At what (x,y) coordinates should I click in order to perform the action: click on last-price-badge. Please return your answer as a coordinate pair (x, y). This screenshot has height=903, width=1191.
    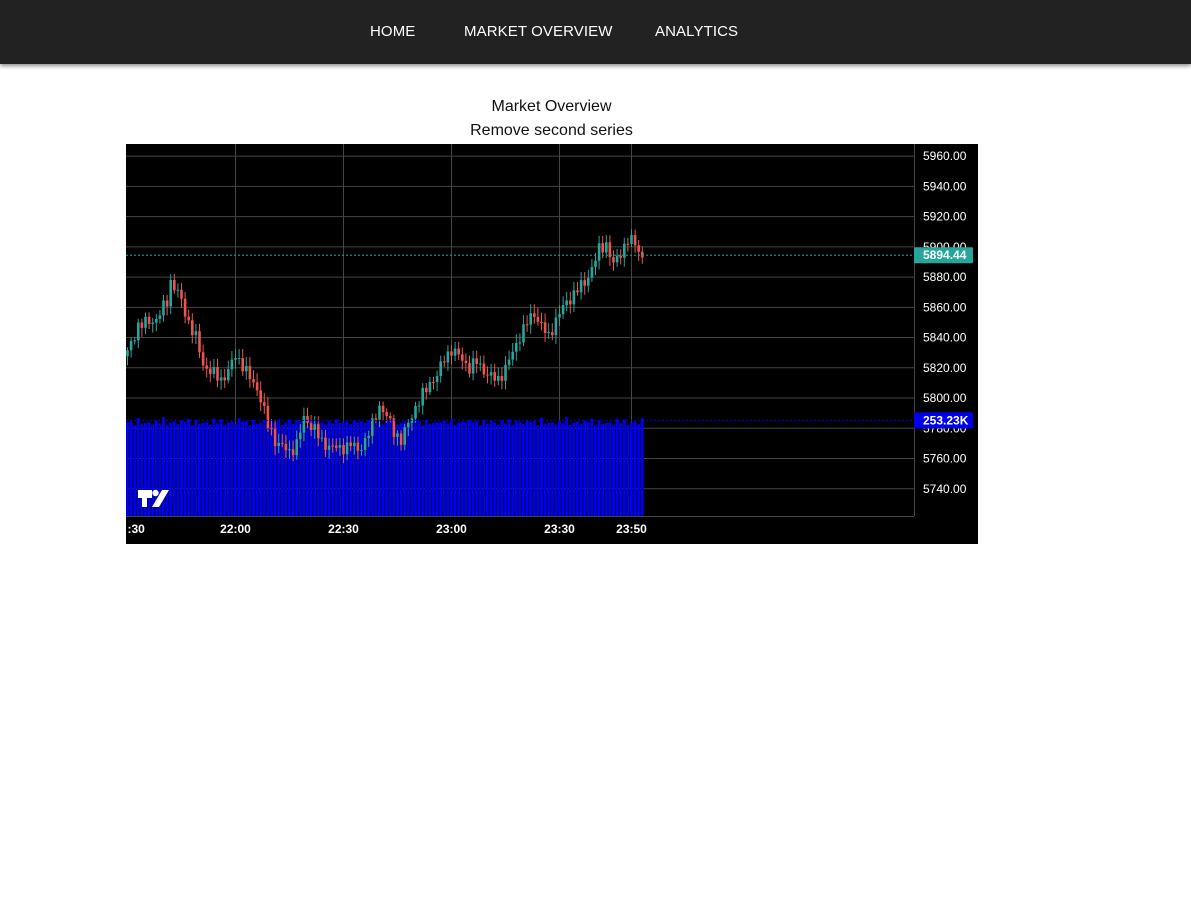
    Looking at the image, I should click on (943, 255).